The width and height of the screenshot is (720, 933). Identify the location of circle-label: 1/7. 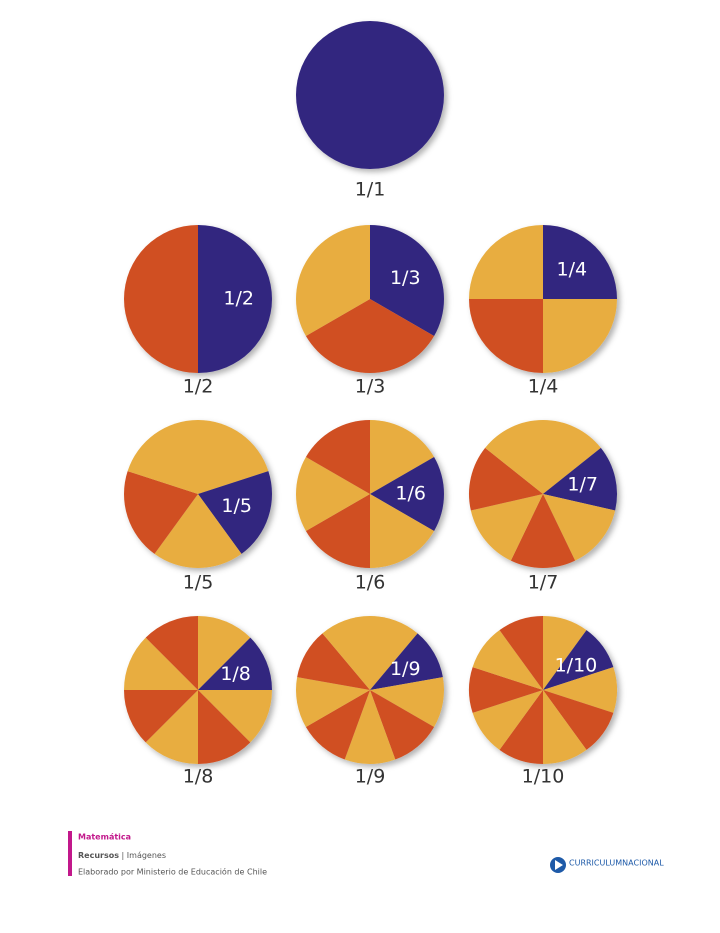
(543, 583).